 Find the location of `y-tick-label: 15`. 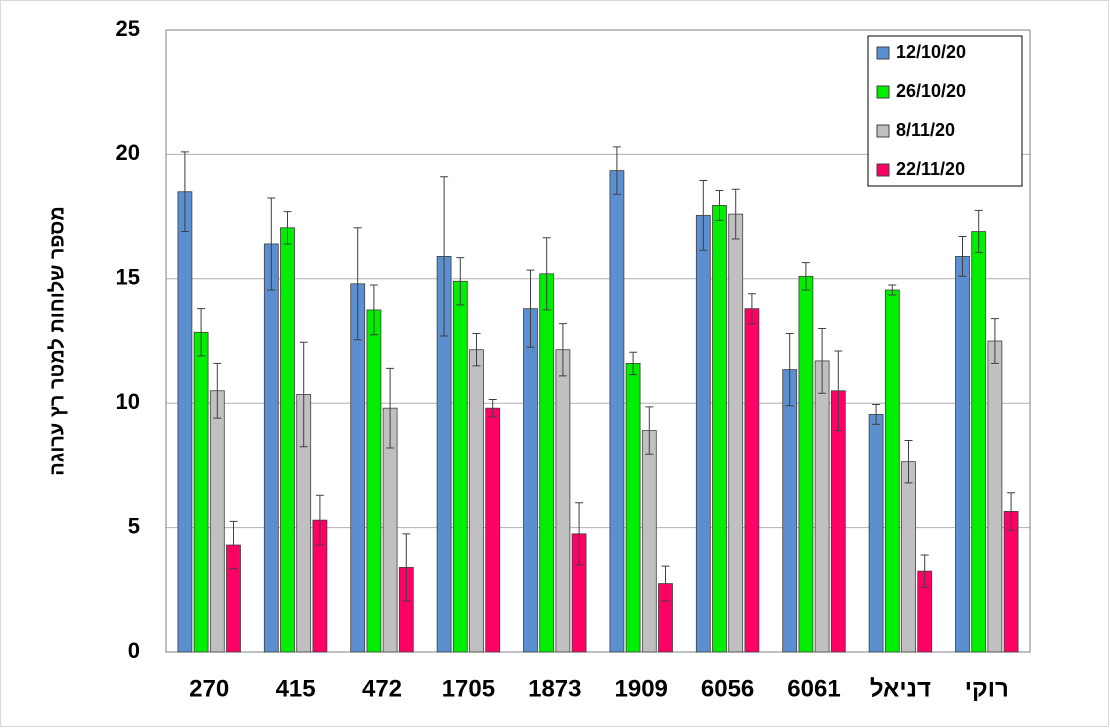

y-tick-label: 15 is located at coordinates (128, 277).